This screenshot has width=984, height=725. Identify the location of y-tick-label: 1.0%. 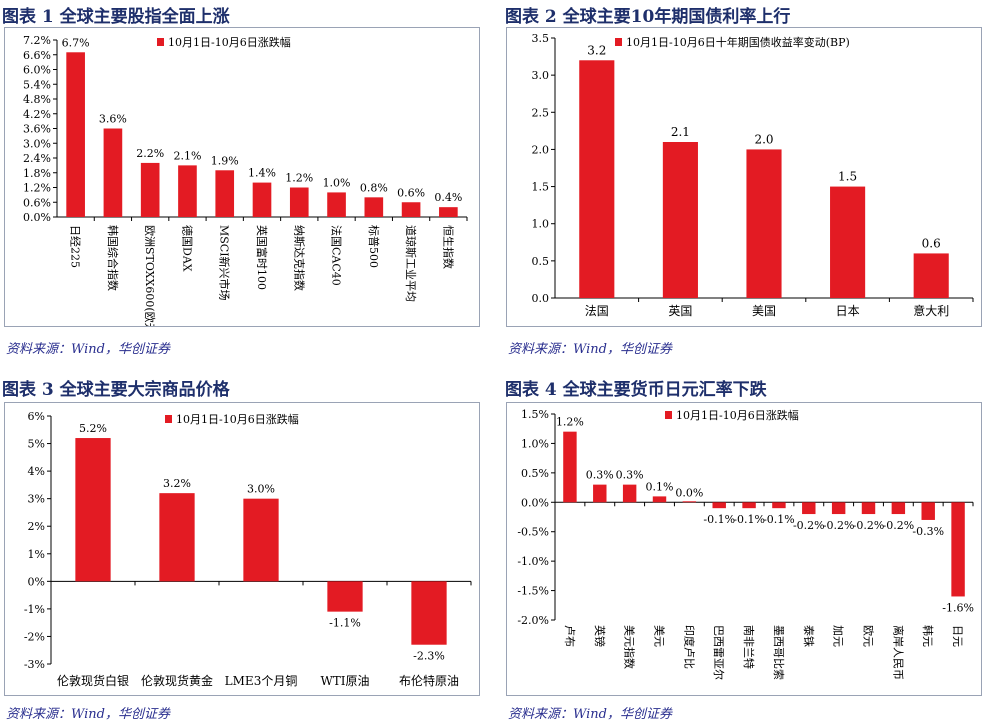
(535, 443).